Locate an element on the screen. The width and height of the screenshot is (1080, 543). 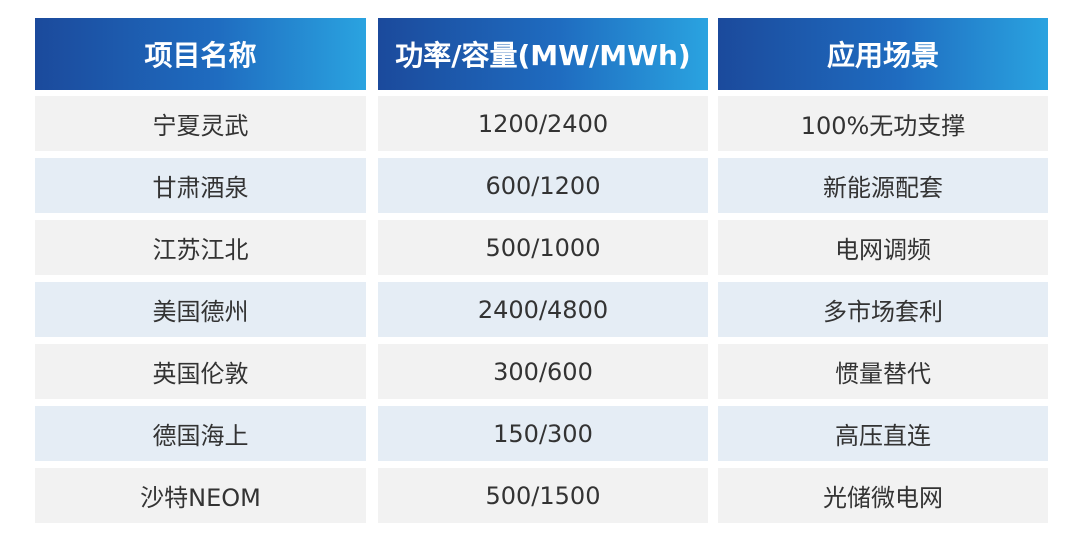
table-cell: 300/600 is located at coordinates (543, 371).